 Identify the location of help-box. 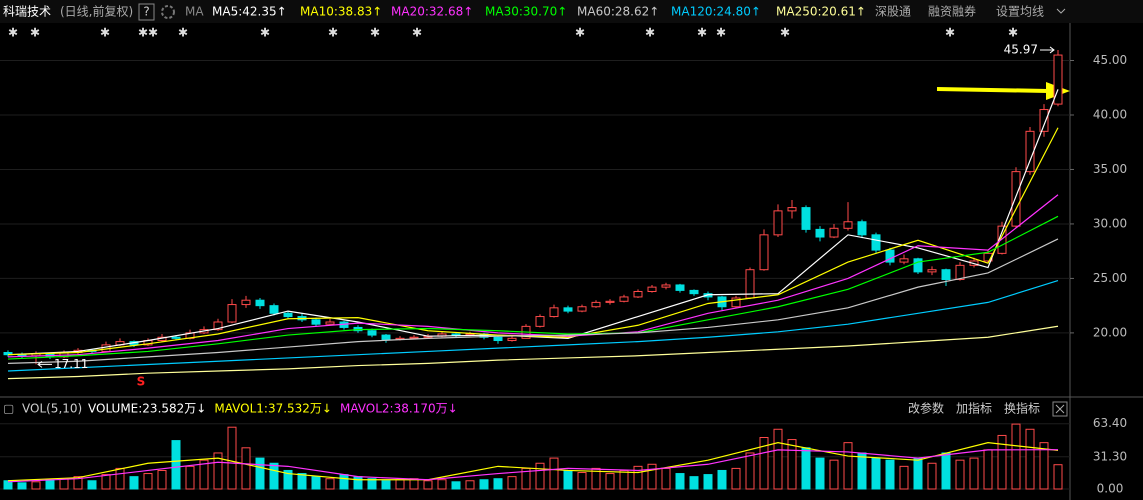
(146, 12).